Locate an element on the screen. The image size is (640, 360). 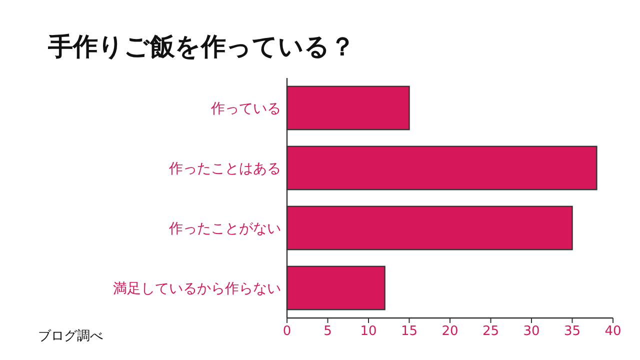
x-tick-label: 5 is located at coordinates (328, 331).